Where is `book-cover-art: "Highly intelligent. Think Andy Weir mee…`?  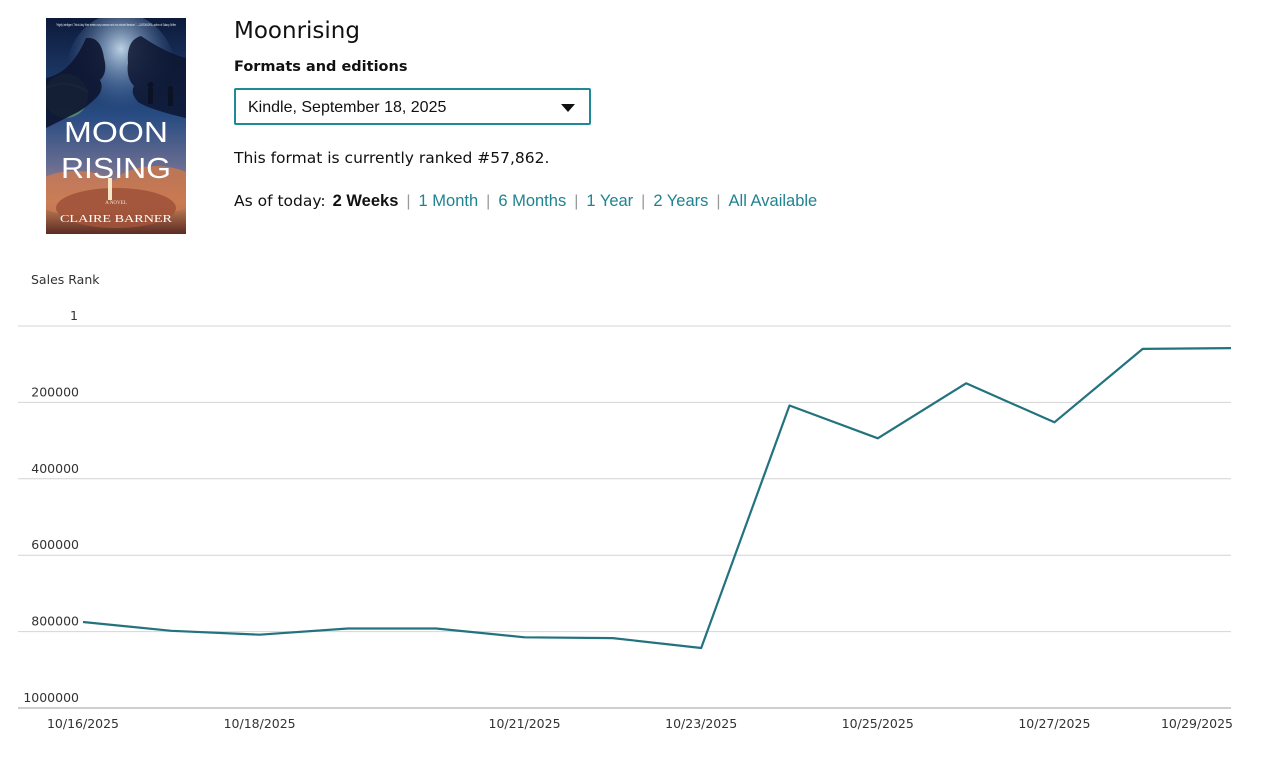
book-cover-art: "Highly intelligent. Think Andy Weir mee… is located at coordinates (116, 126).